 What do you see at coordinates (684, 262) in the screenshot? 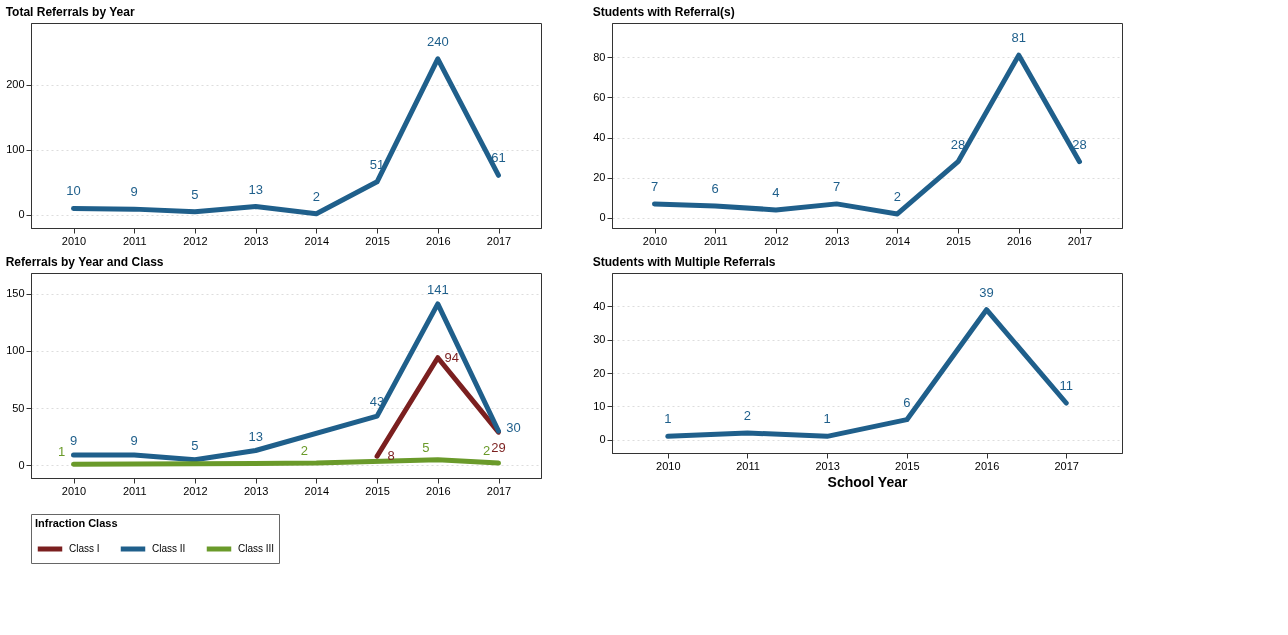
I see `chart-title: Students with Multiple Referrals` at bounding box center [684, 262].